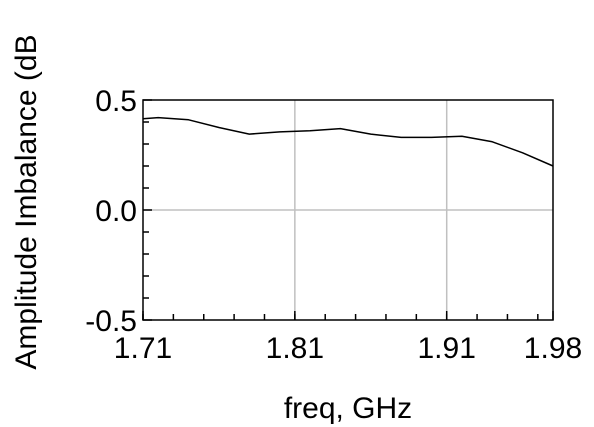 The height and width of the screenshot is (427, 594). What do you see at coordinates (295, 348) in the screenshot?
I see `x-tick-label: 1.81` at bounding box center [295, 348].